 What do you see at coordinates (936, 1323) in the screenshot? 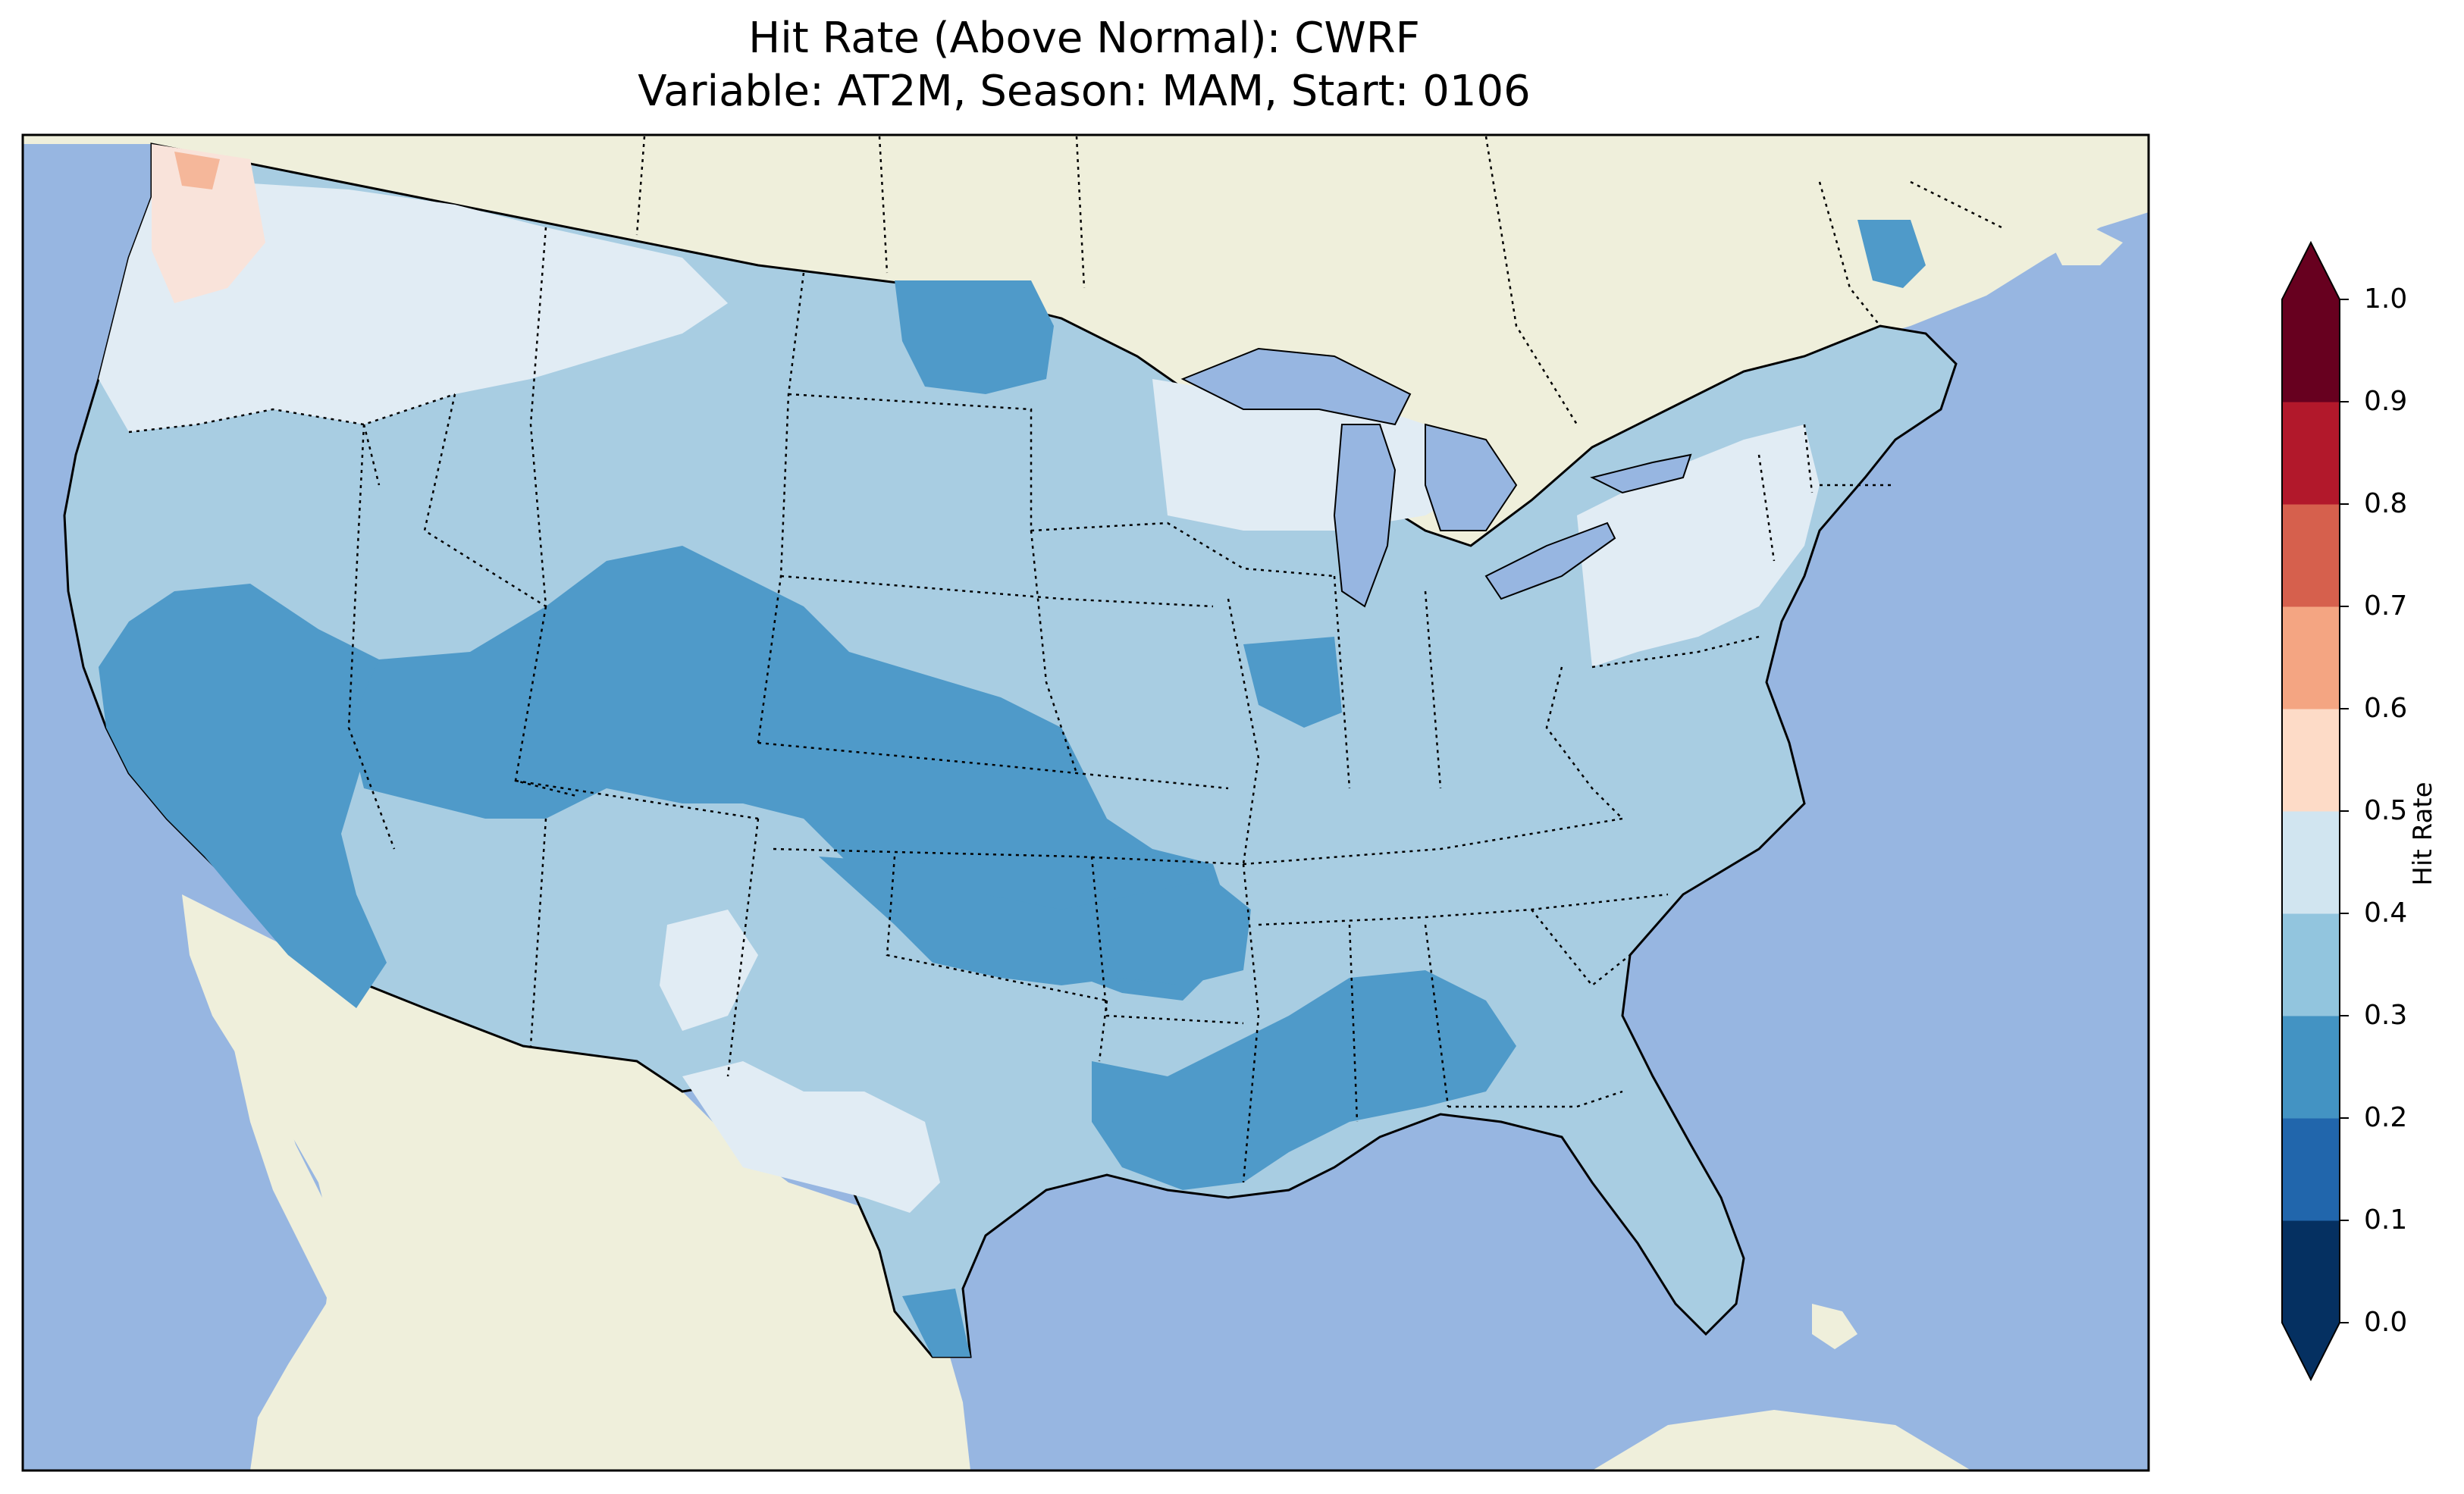
I see `region-south-texas-tip` at bounding box center [936, 1323].